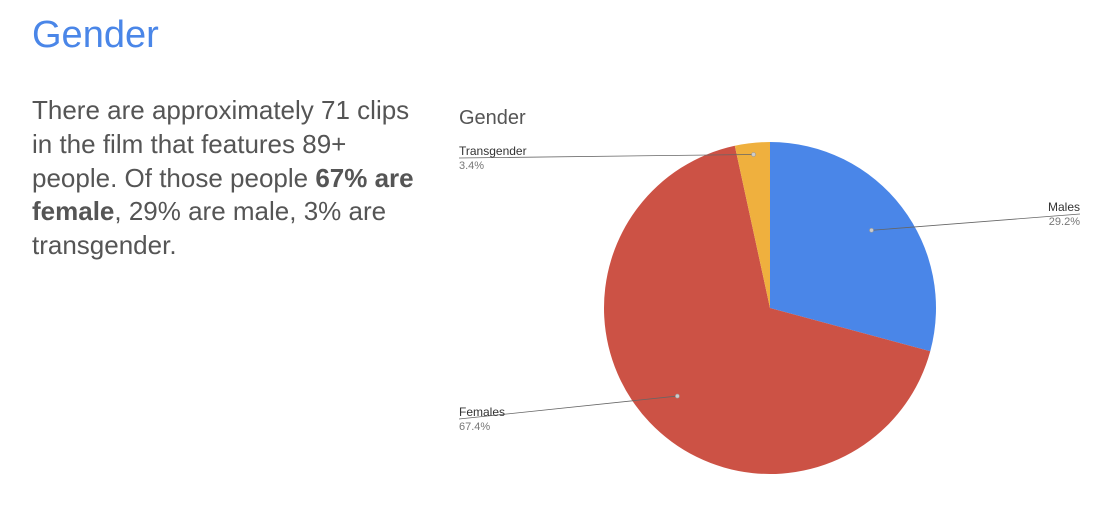 Image resolution: width=1106 pixels, height=524 pixels. I want to click on body-text-highlight: 67% are female, so click(223, 194).